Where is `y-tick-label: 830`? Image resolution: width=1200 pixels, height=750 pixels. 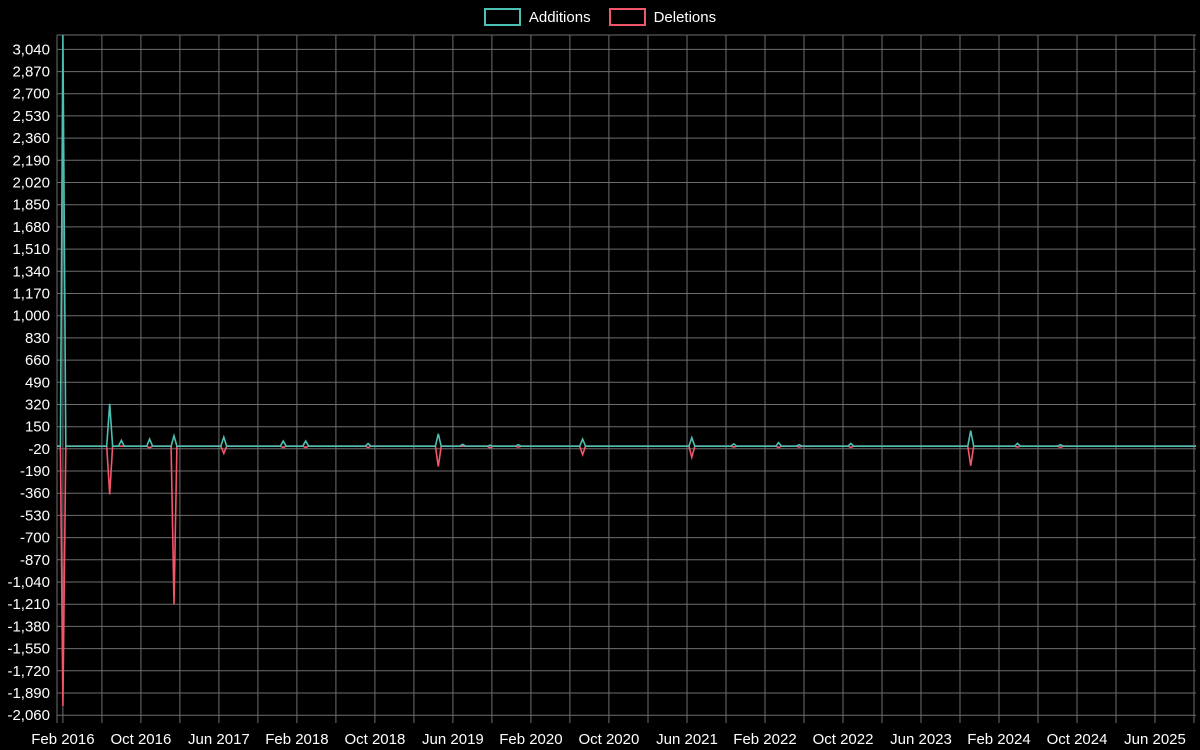 y-tick-label: 830 is located at coordinates (37, 338).